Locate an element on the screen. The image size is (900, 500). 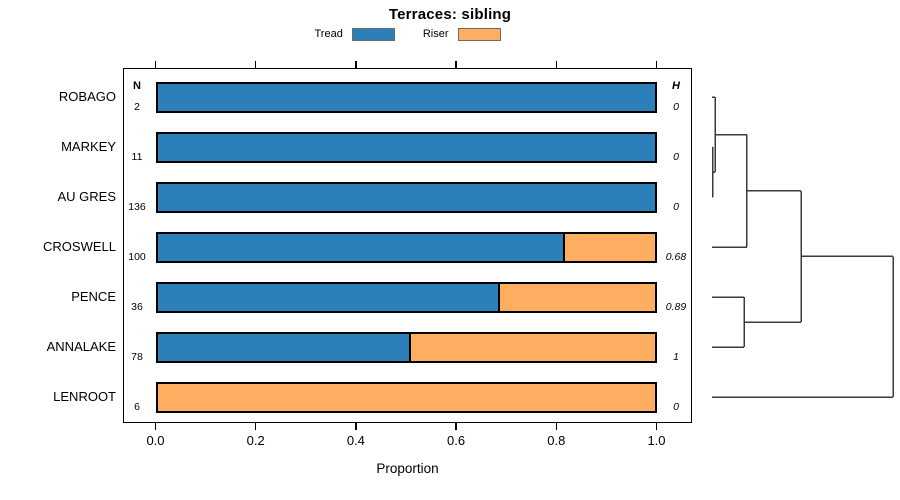
y-category-label: CROSWELL is located at coordinates (79, 246).